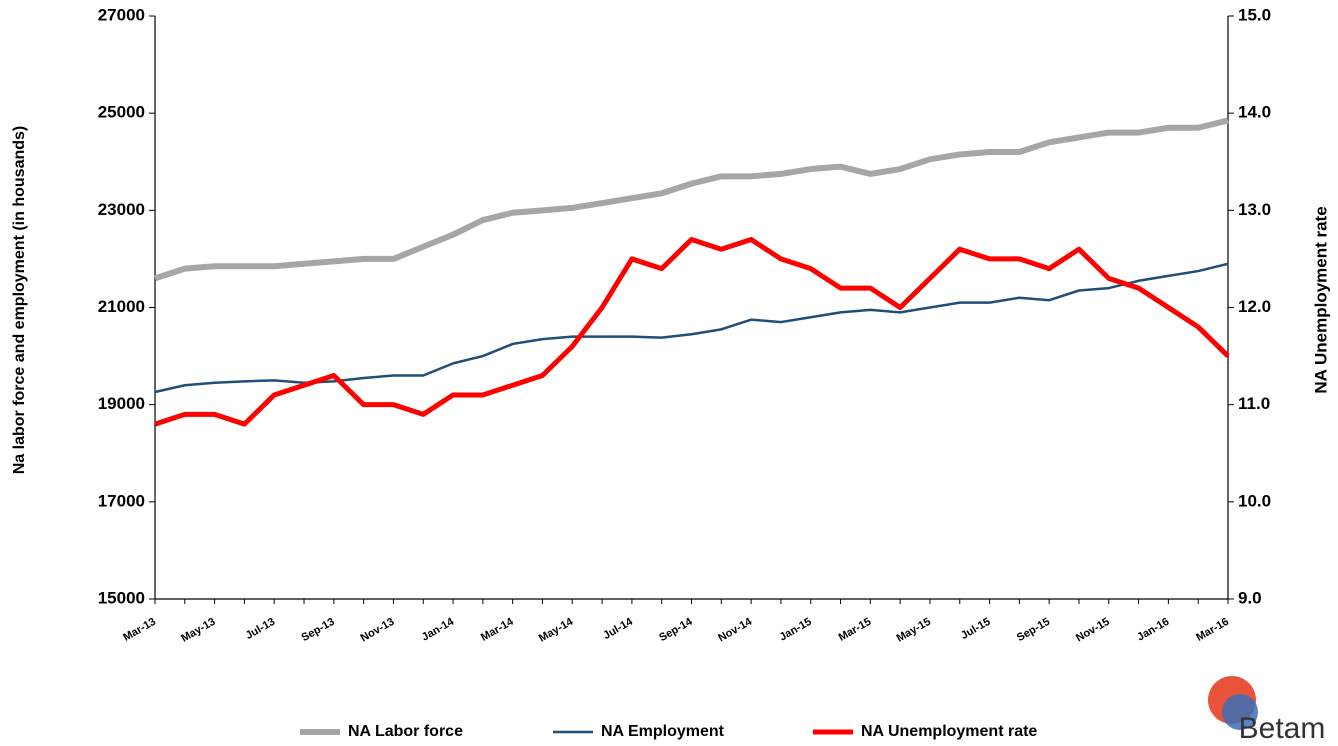 The height and width of the screenshot is (746, 1338). I want to click on x-tick-label: Jan-14, so click(438, 629).